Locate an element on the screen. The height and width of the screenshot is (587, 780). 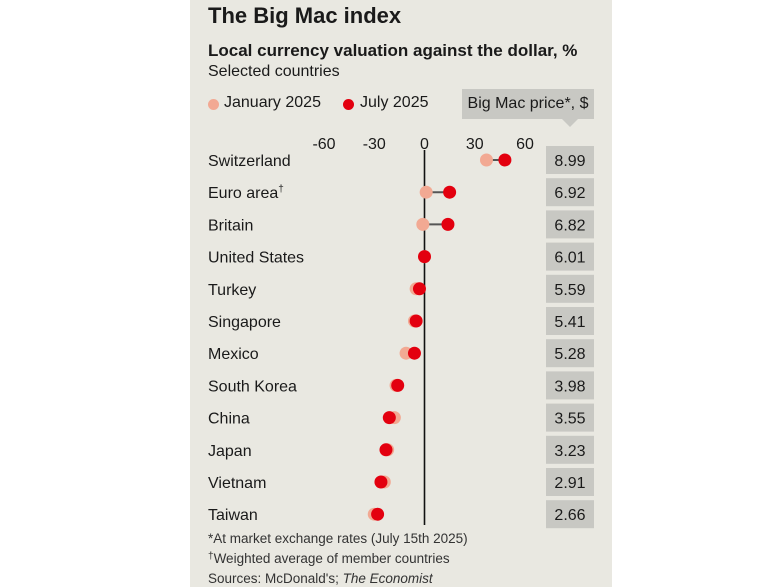
price-box-japan is located at coordinates (570, 449).